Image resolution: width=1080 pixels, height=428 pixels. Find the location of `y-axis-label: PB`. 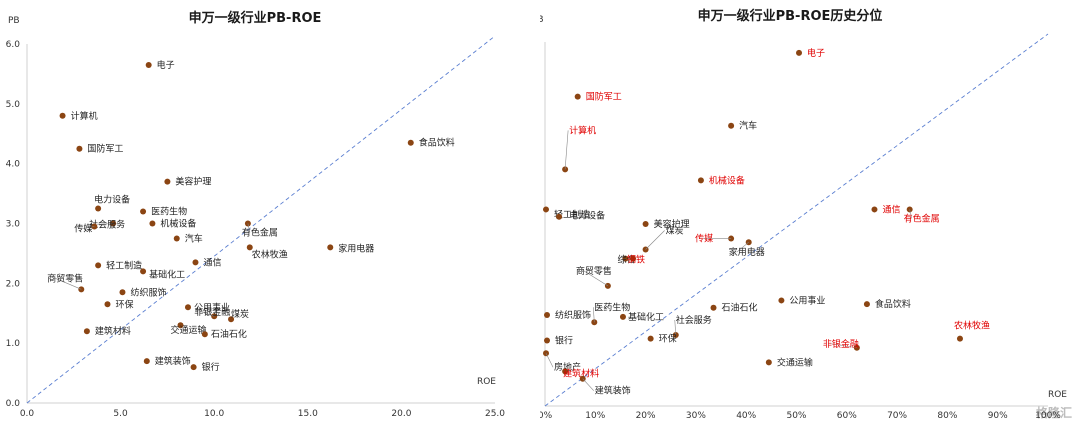

y-axis-label: PB is located at coordinates (542, 20).